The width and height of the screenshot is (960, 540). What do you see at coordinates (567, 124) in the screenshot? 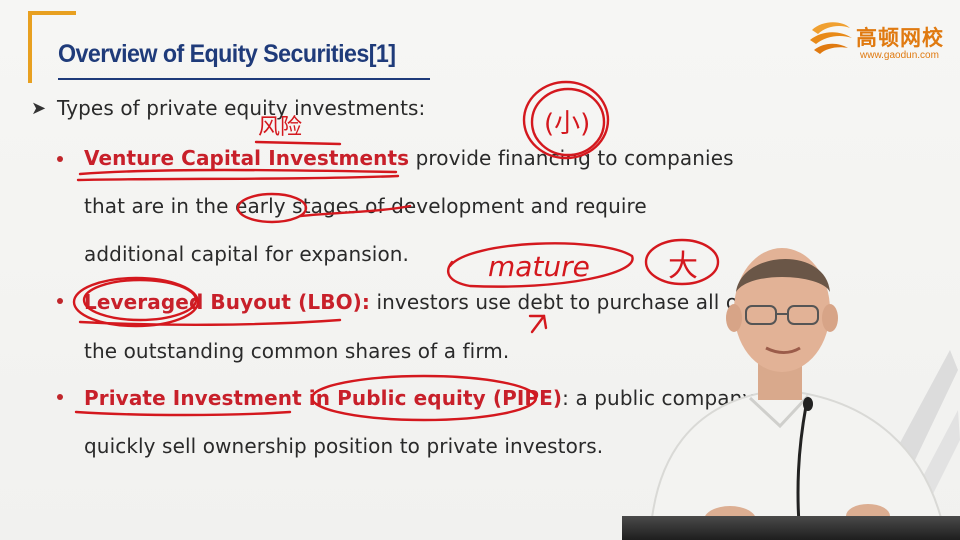
I see `annotation-small: (小)` at bounding box center [567, 124].